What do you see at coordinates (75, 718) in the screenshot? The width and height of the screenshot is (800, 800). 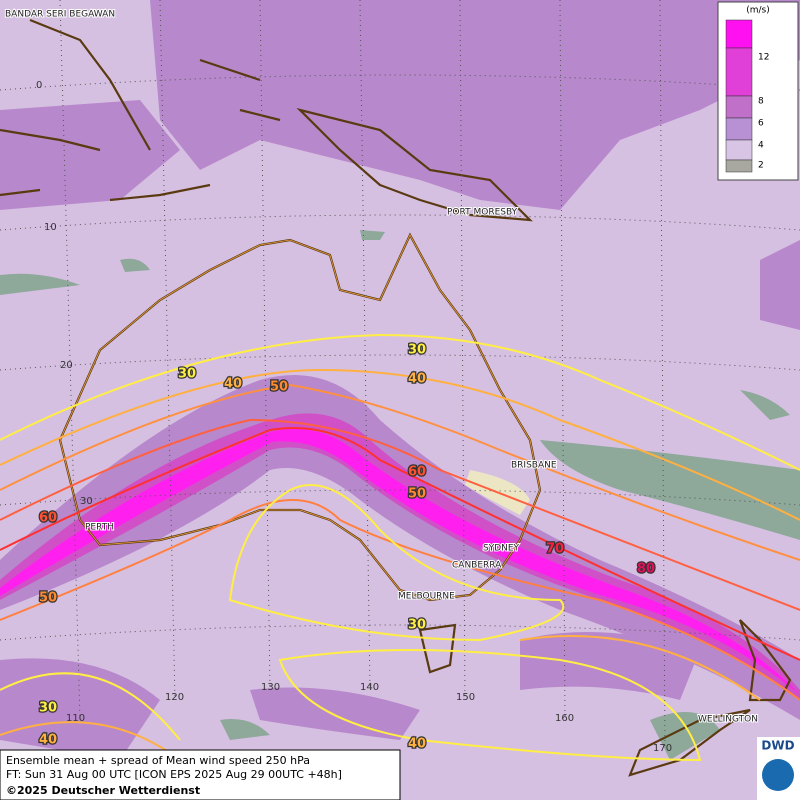 I see `longitude-label: 110` at bounding box center [75, 718].